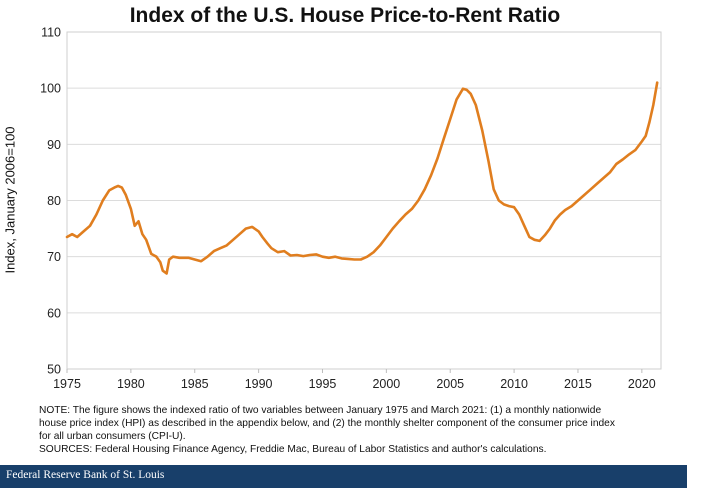 This screenshot has height=495, width=701. I want to click on footer-text: Federal Reserve Bank of St. Louis, so click(85, 475).